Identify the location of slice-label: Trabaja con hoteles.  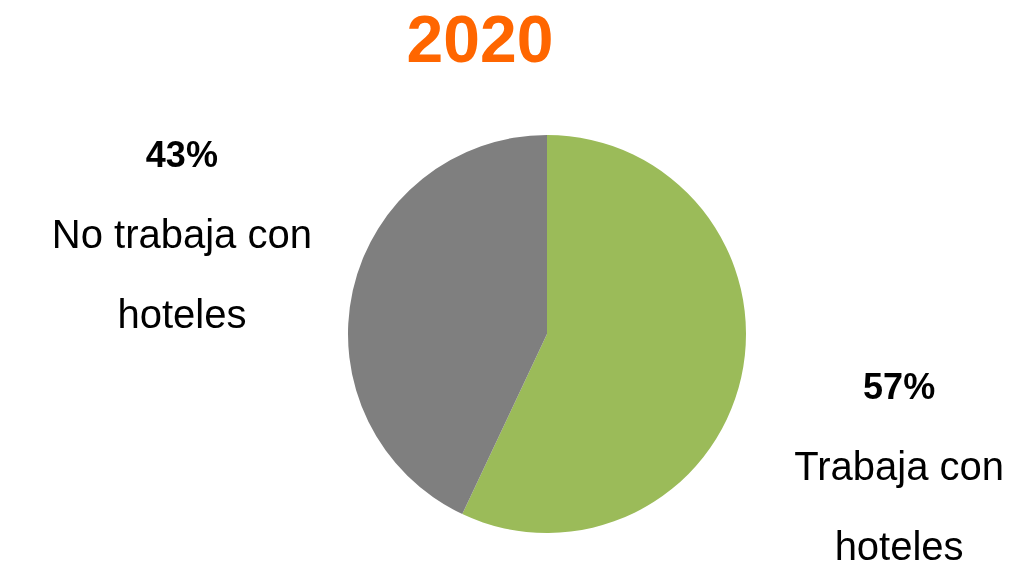
(899, 505).